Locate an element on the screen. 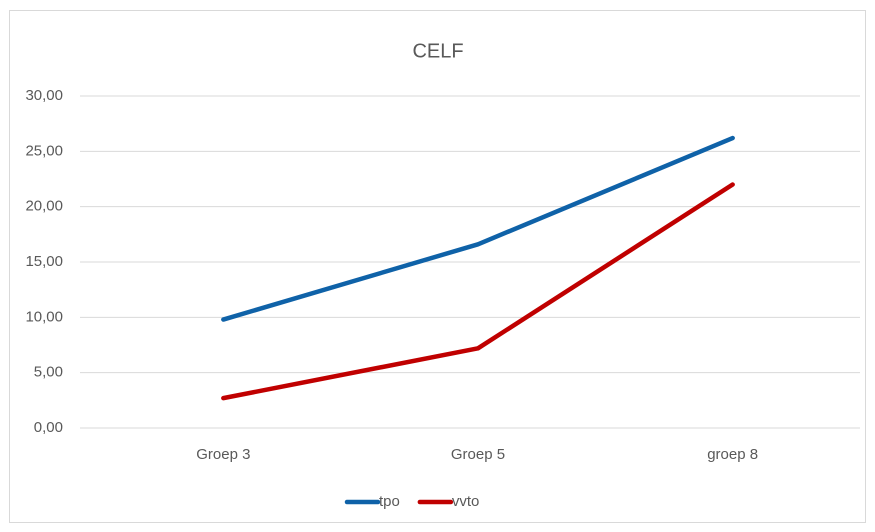 The width and height of the screenshot is (875, 532). y-tick-label: 15,00 is located at coordinates (44, 261).